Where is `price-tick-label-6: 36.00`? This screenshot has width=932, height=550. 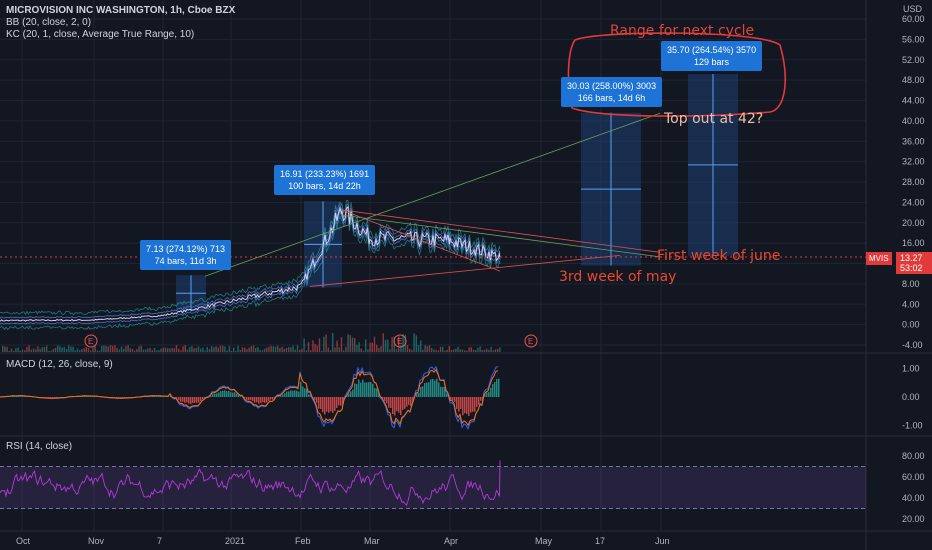
price-tick-label-6: 36.00 is located at coordinates (913, 141).